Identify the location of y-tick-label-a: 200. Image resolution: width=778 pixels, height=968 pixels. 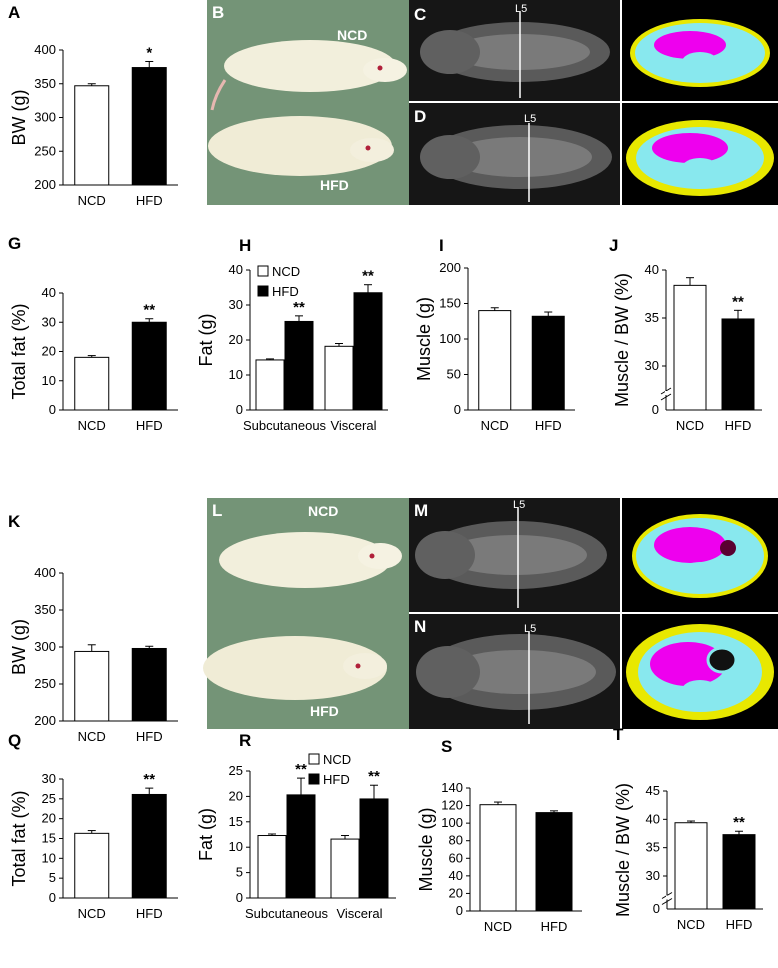
(45, 184).